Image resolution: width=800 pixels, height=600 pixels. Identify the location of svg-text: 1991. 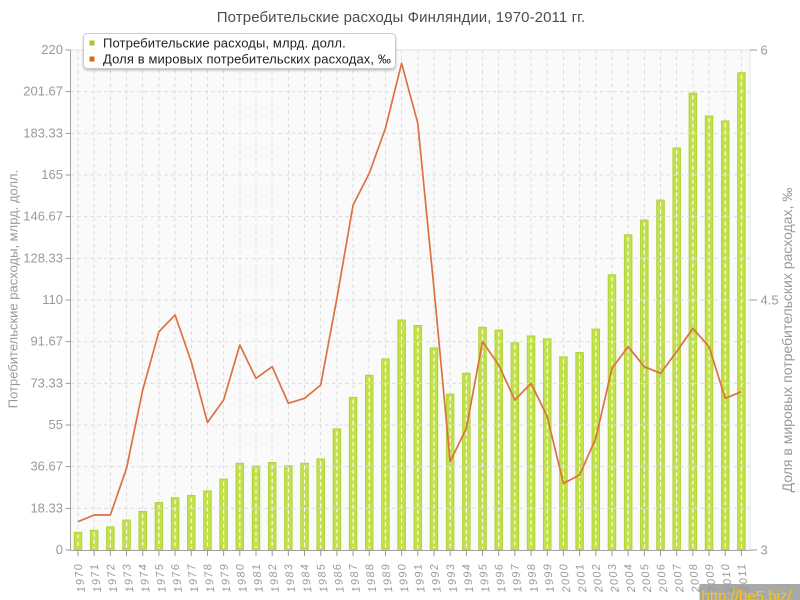
(420, 577).